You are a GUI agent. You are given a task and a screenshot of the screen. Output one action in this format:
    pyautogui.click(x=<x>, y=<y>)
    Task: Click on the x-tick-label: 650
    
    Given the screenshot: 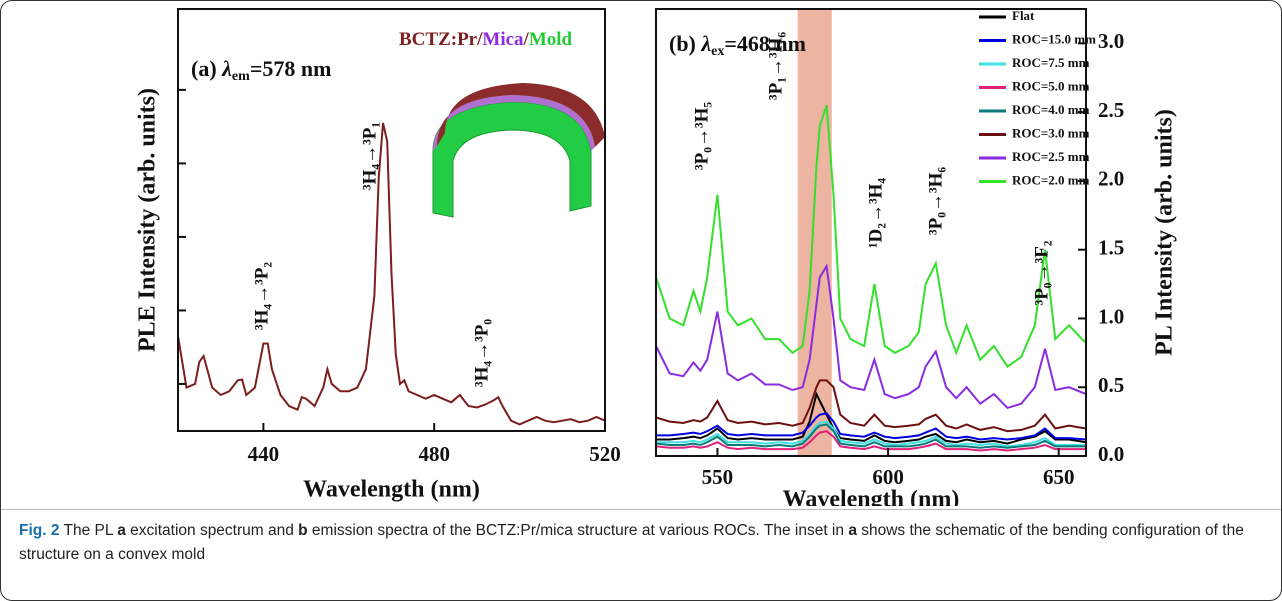 What is the action you would take?
    pyautogui.click(x=1059, y=477)
    